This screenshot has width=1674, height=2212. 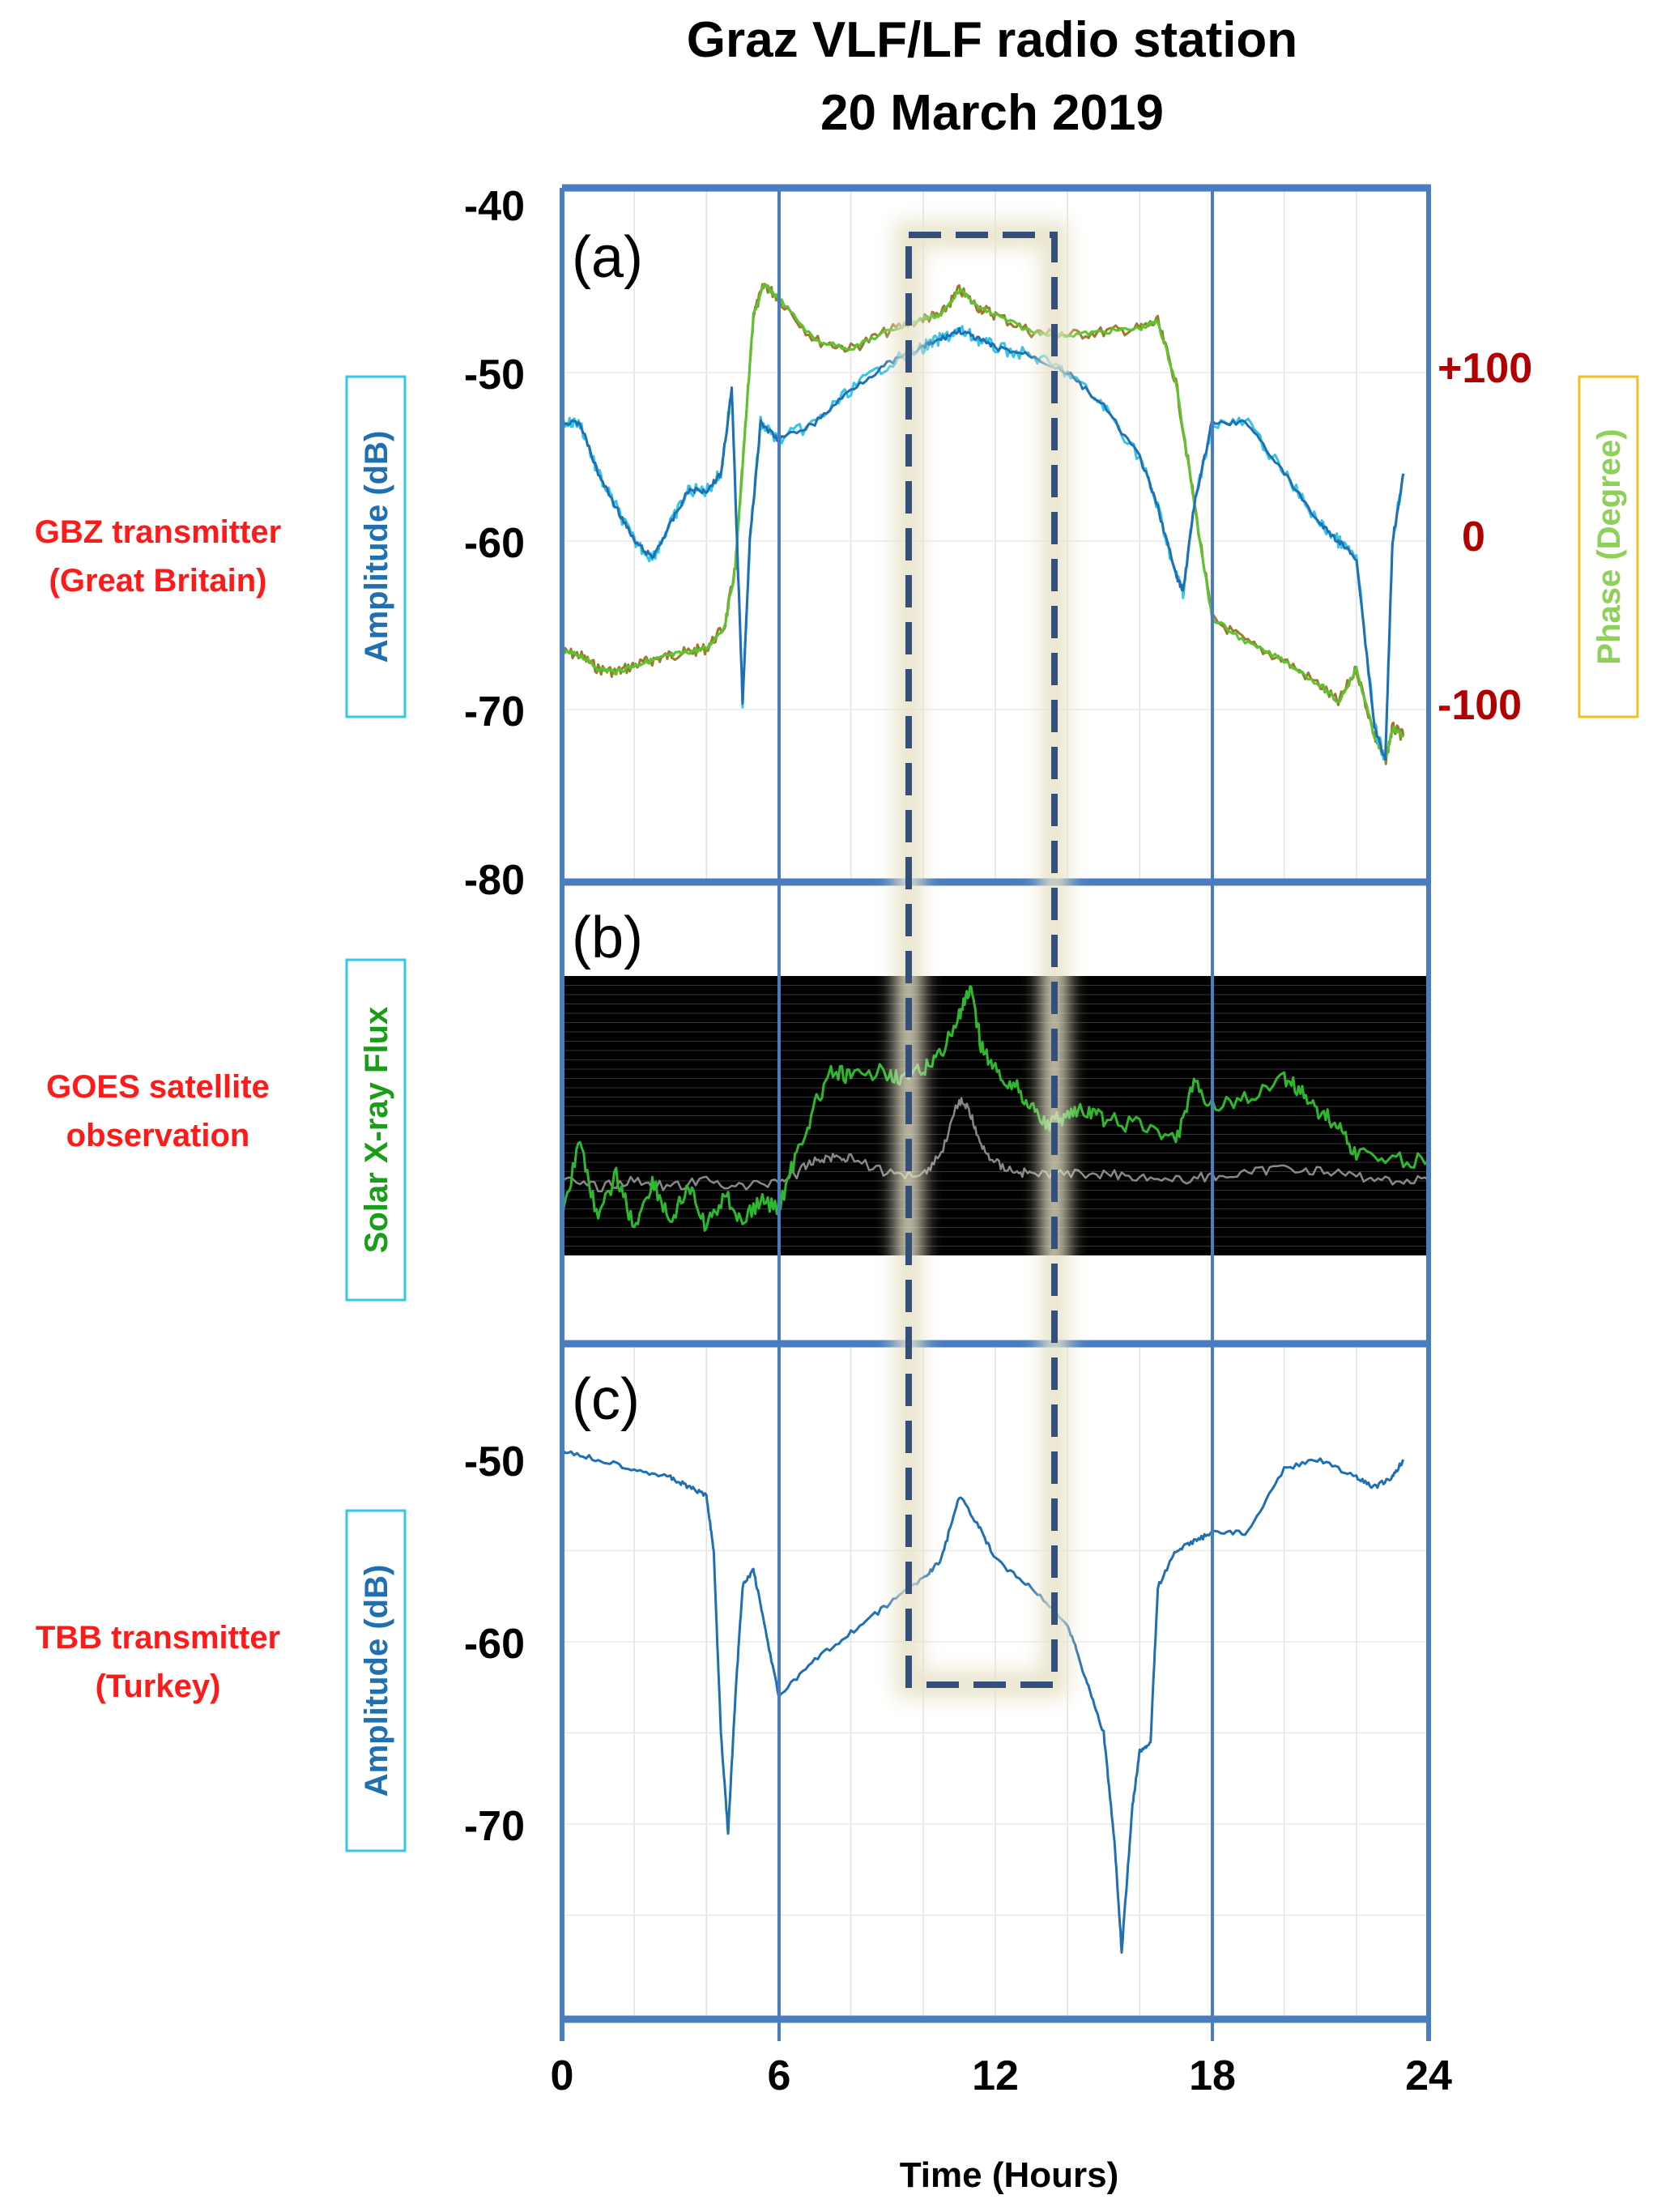 I want to click on chart-title-line2: 20 March 2019, so click(x=992, y=113).